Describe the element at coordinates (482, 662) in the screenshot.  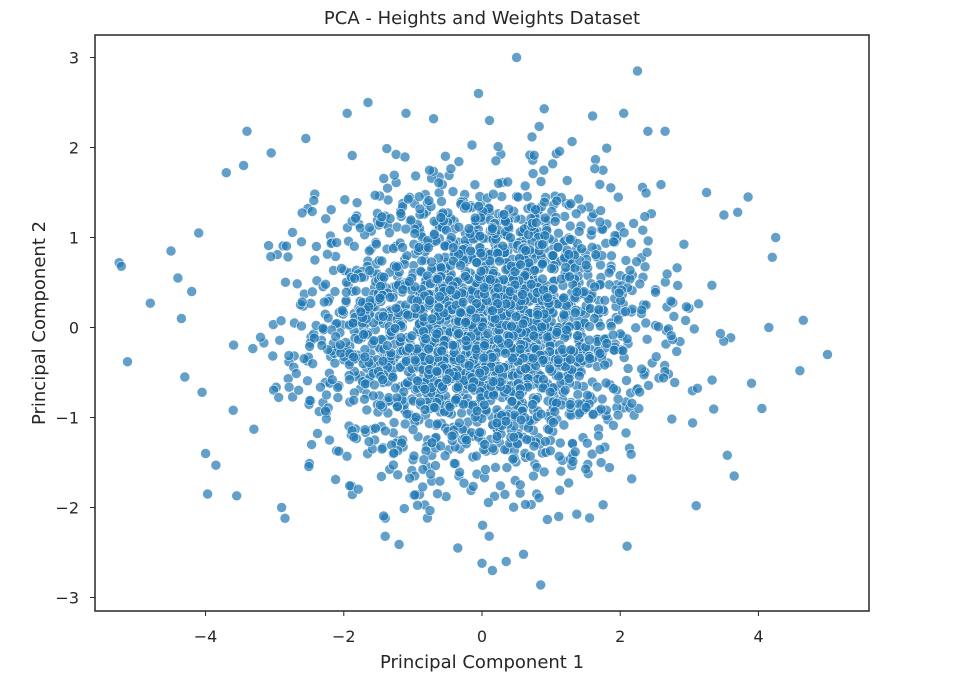
I see `x-axis-title: Principal Component 1` at that location.